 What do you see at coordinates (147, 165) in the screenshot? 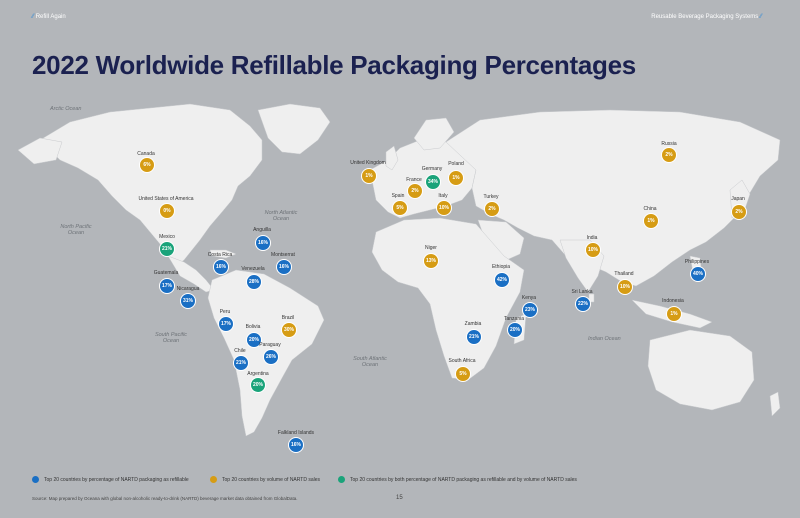
I see `marker-canada: 6%` at bounding box center [147, 165].